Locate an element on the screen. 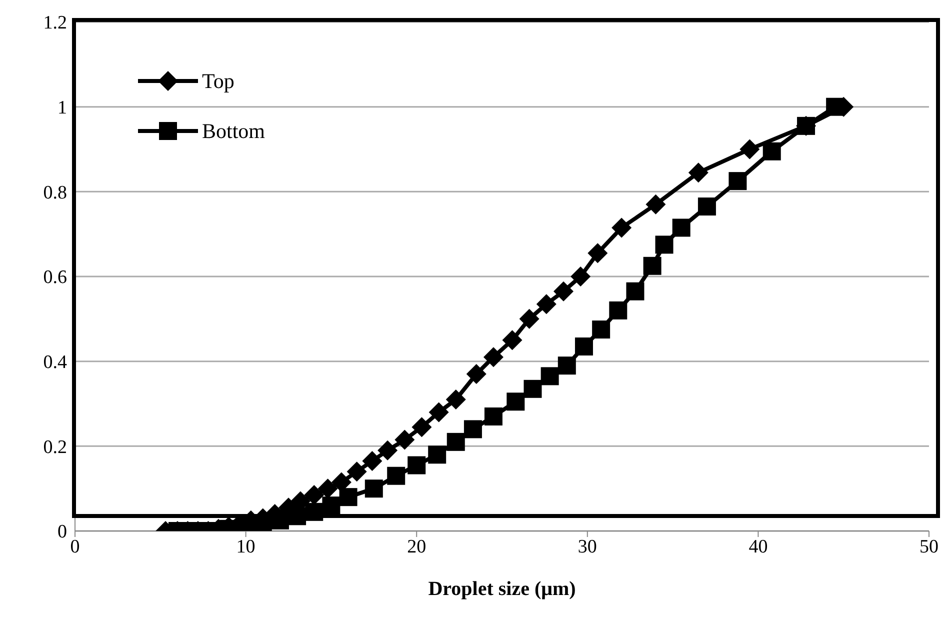 Image resolution: width=947 pixels, height=630 pixels. x-tick-label: 20 is located at coordinates (416, 547).